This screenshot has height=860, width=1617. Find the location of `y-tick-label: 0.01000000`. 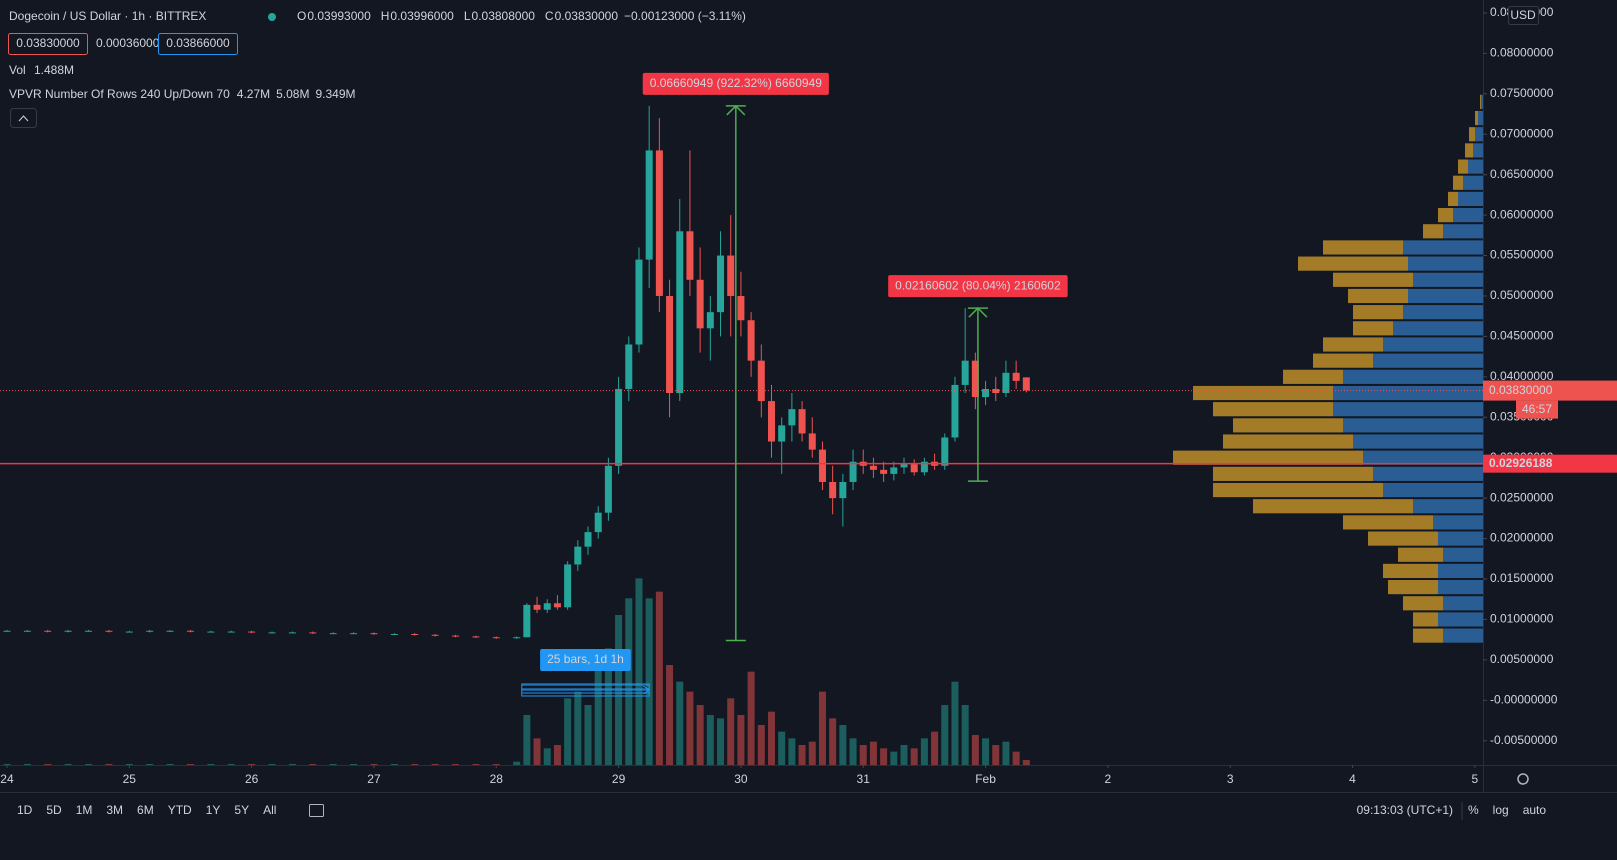

y-tick-label: 0.01000000 is located at coordinates (1522, 619).